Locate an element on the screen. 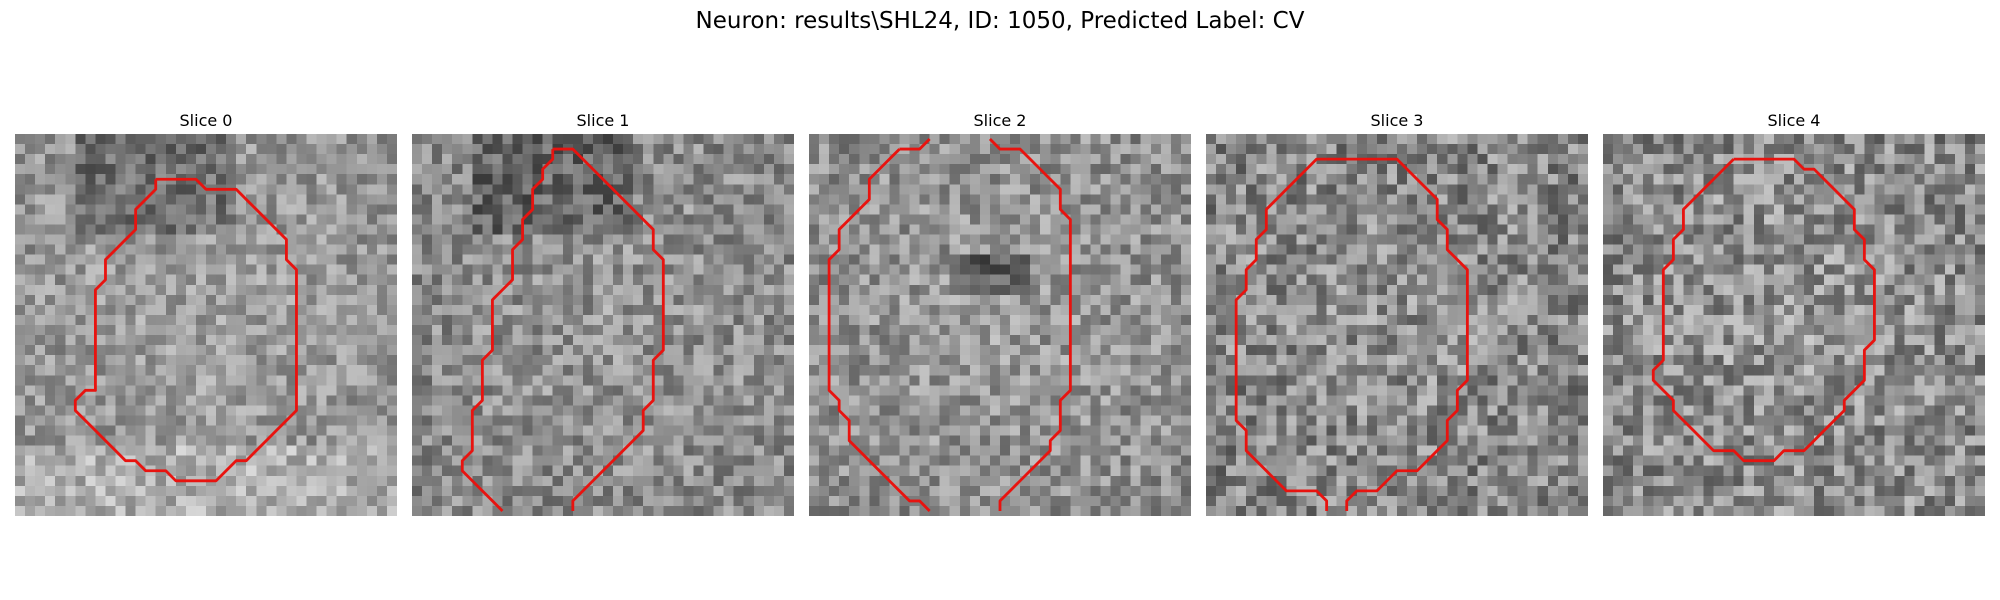 This screenshot has height=600, width=2000. slice-panel-1: Slice 1 is located at coordinates (603, 312).